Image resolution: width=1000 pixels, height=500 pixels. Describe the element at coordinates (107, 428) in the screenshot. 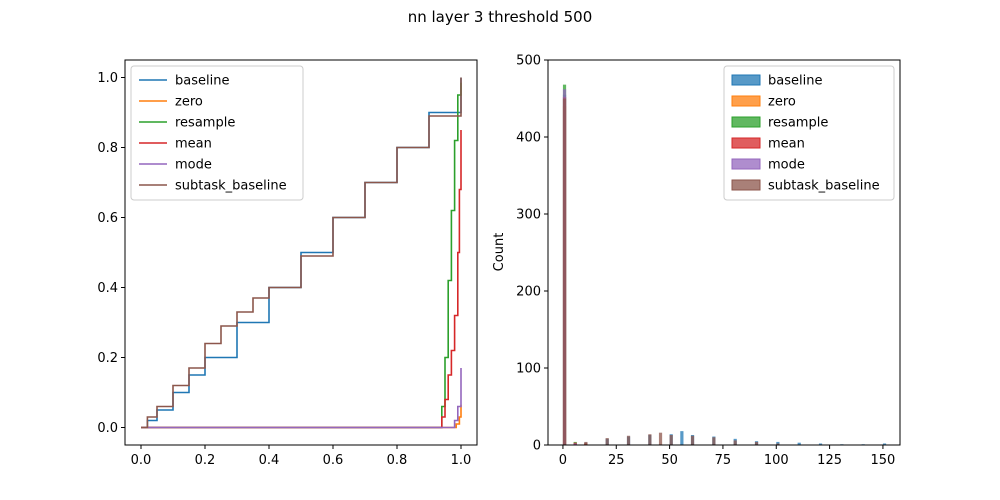

I see `y-tick-label: 0.0` at that location.